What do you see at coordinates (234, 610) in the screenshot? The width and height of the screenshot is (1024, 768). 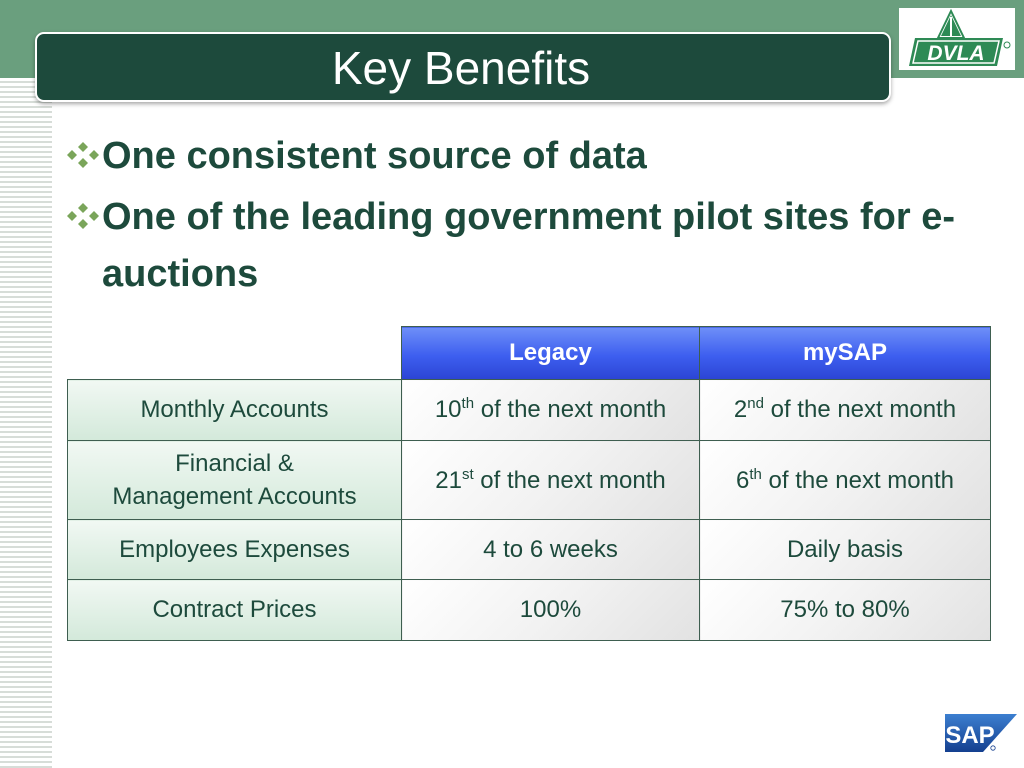 I see `row-label: Contract Prices` at bounding box center [234, 610].